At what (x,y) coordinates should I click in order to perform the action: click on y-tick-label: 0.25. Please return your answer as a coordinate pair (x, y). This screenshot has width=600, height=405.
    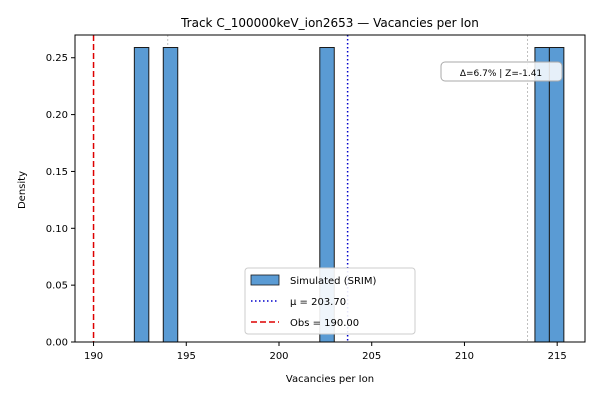
    Looking at the image, I should click on (57, 58).